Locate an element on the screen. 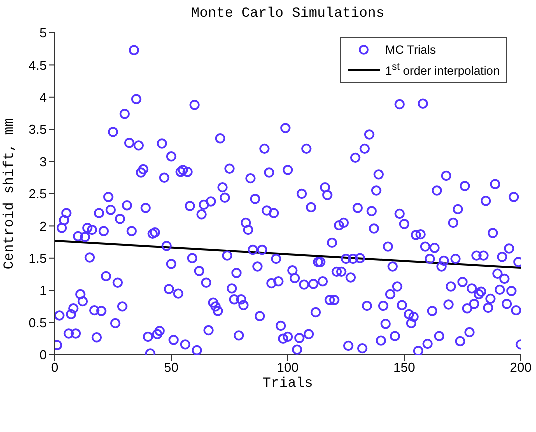  x-axis-title: Trials is located at coordinates (288, 384).